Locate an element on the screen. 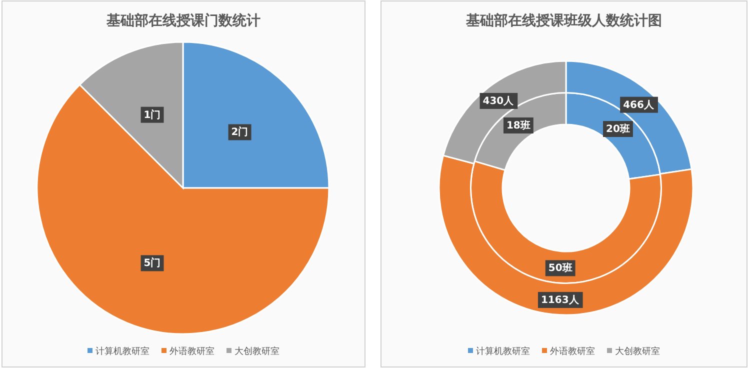 This screenshot has height=369, width=750. chart-title: 基础部在线授课班级人数统计图 is located at coordinates (563, 20).